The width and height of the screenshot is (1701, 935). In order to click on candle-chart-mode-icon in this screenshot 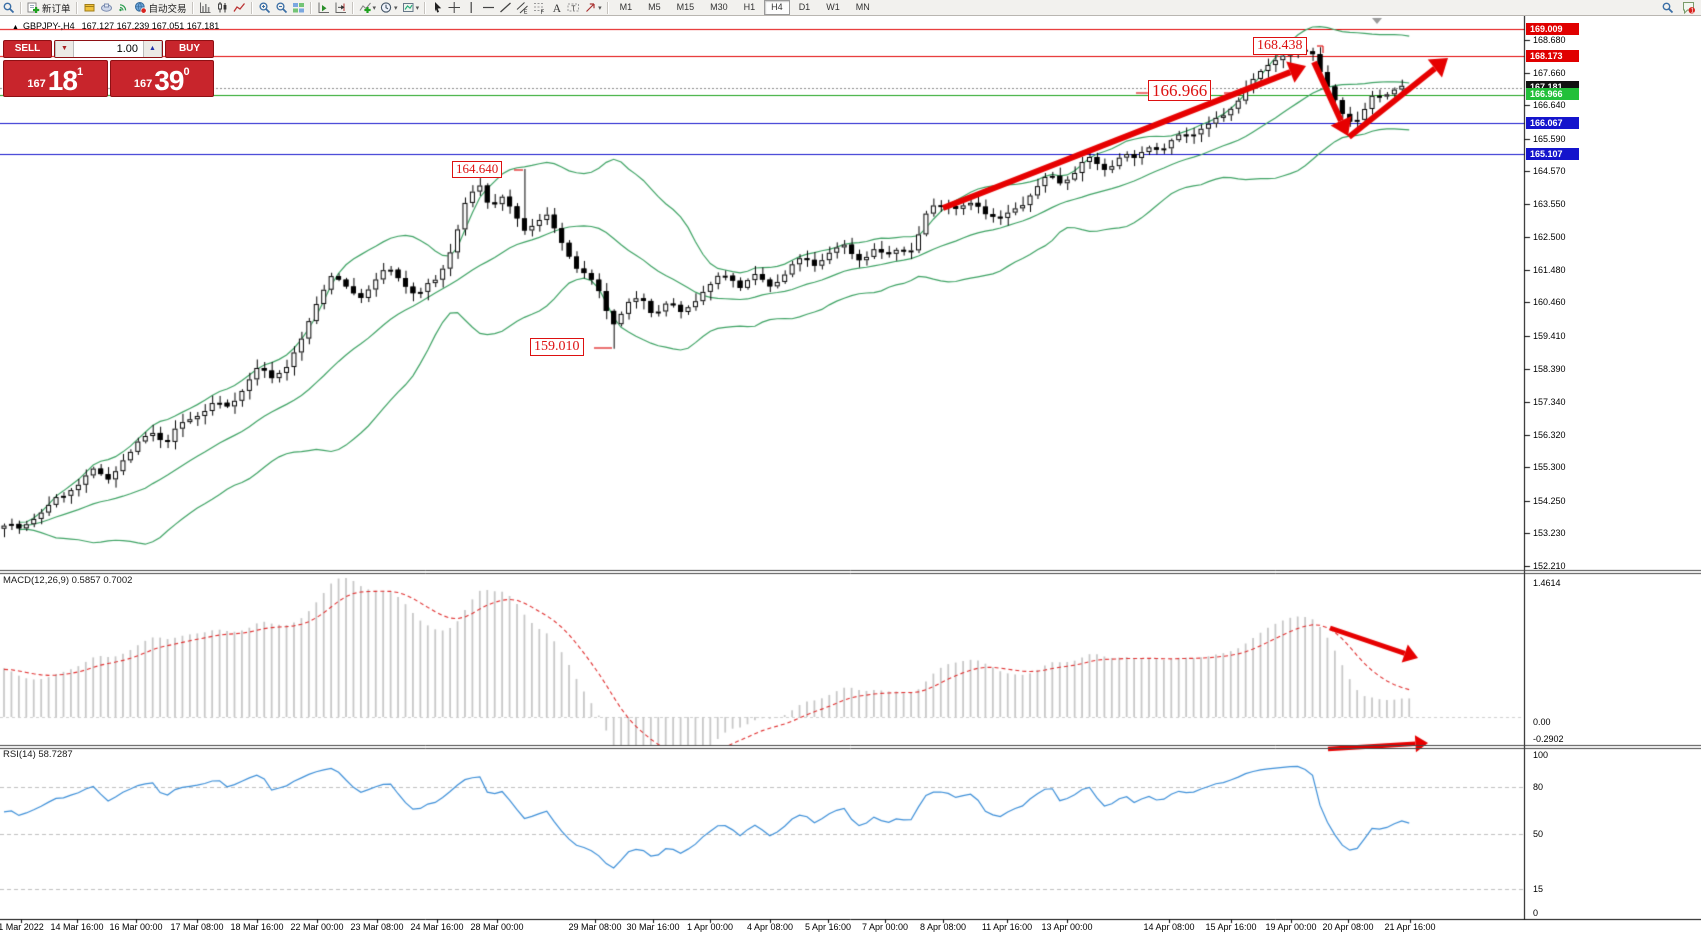, I will do `click(222, 7)`.